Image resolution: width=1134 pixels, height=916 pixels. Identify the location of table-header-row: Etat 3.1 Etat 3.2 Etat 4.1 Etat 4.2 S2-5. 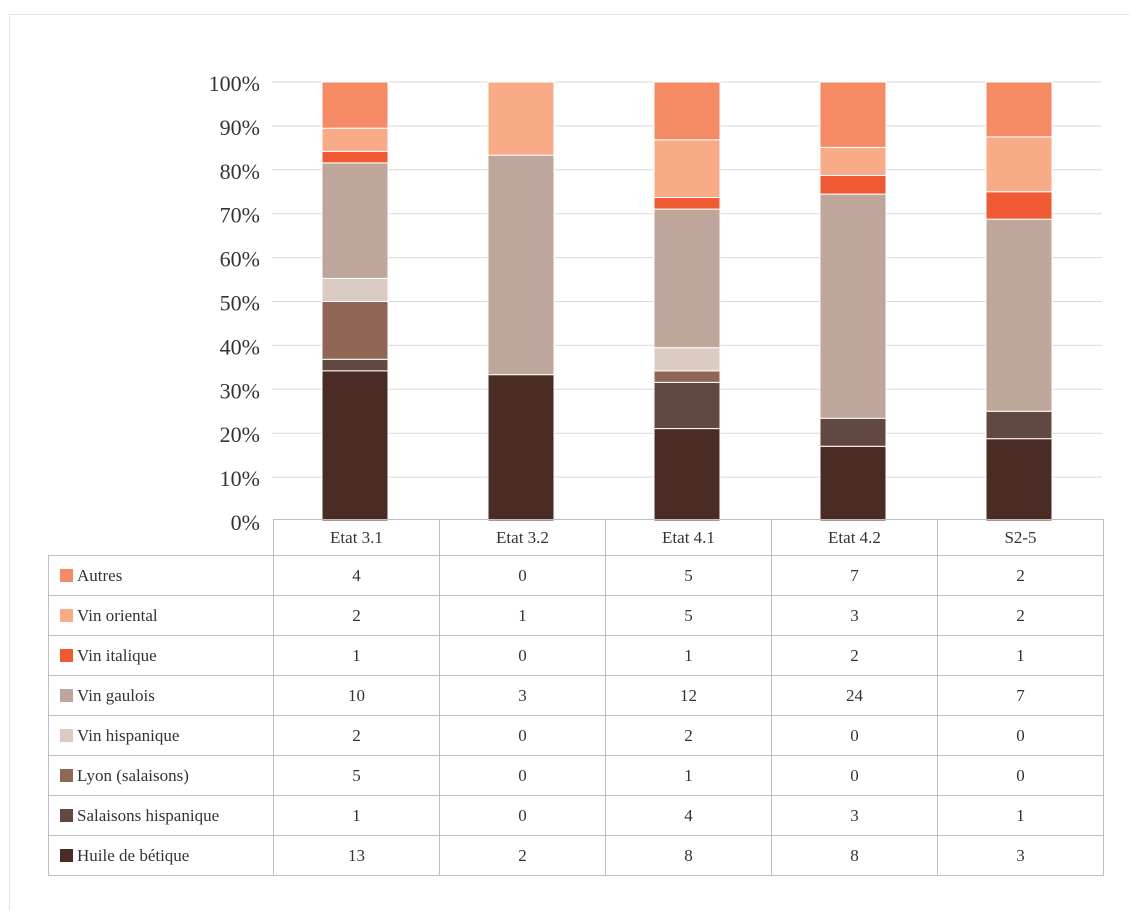
(576, 537).